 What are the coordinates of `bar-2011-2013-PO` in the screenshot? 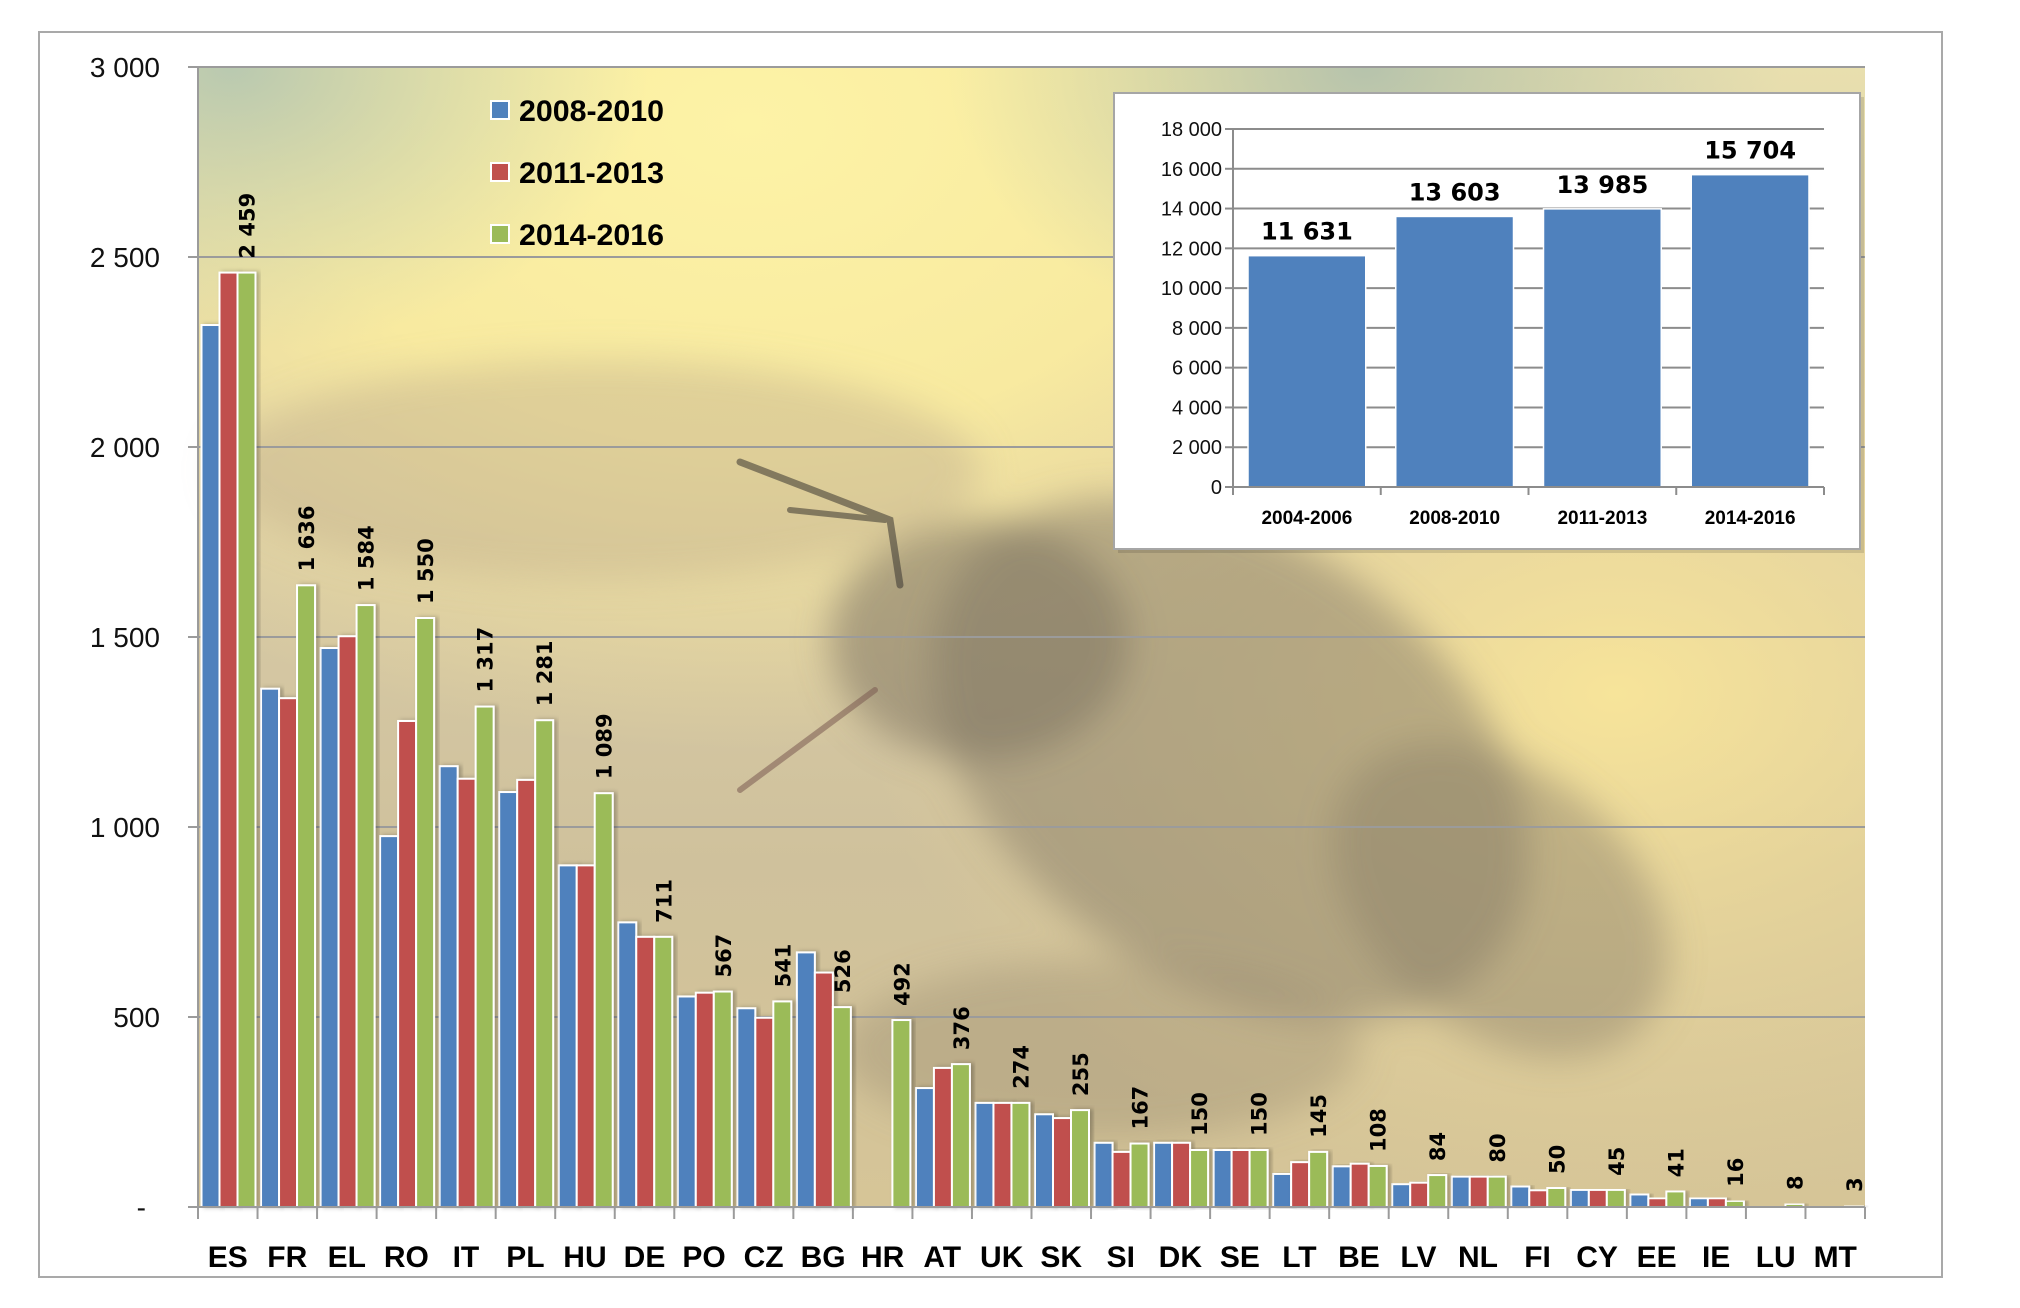 It's located at (704, 1099).